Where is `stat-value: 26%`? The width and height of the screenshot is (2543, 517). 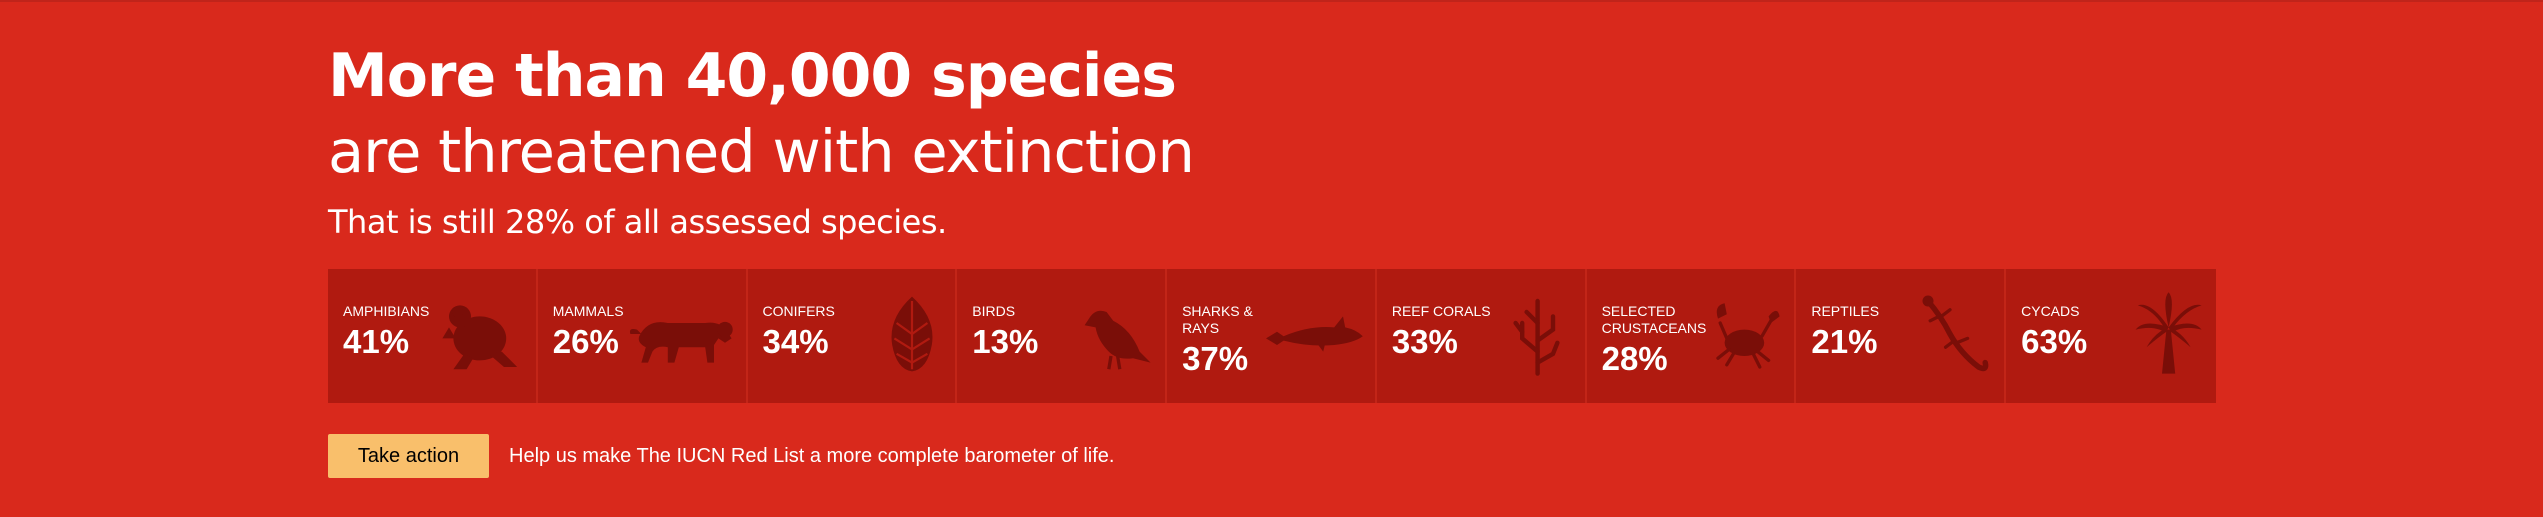
stat-value: 26% is located at coordinates (585, 341).